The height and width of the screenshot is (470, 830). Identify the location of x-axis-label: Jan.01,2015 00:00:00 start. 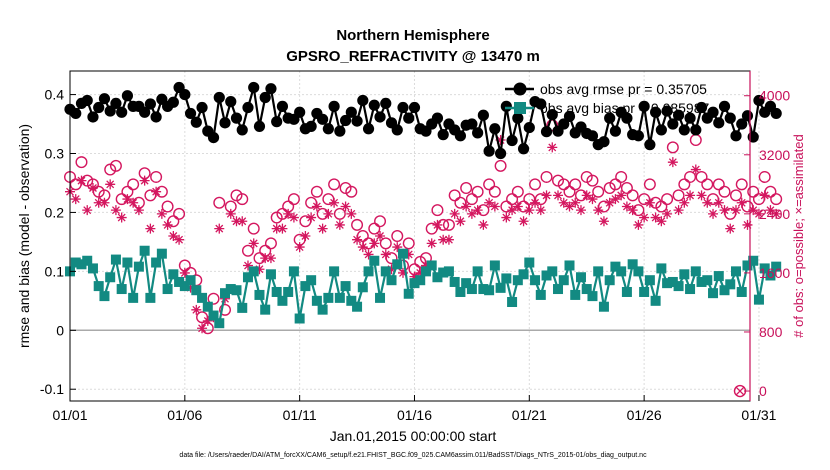
(413, 436).